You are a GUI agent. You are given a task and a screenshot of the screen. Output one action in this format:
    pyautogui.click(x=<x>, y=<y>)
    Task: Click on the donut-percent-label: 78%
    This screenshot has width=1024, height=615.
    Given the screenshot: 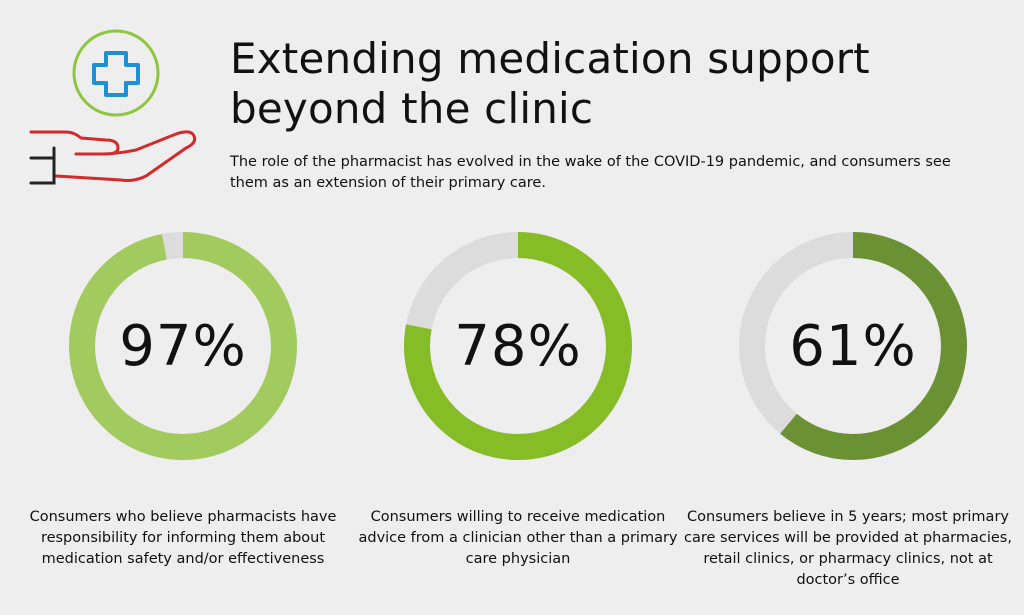 What is the action you would take?
    pyautogui.click(x=518, y=346)
    